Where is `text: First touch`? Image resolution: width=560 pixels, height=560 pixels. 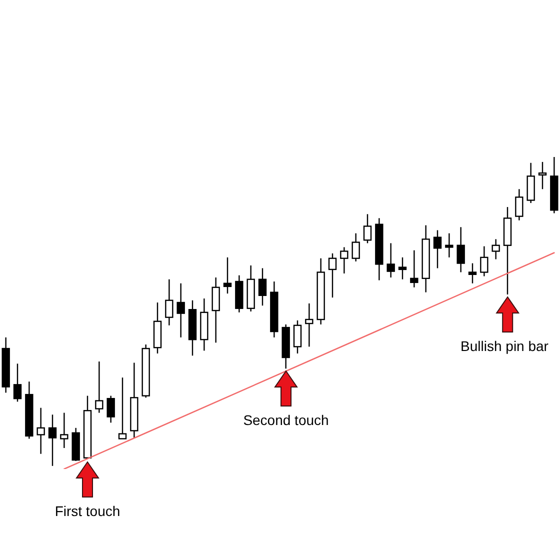
text: First touch is located at coordinates (87, 511).